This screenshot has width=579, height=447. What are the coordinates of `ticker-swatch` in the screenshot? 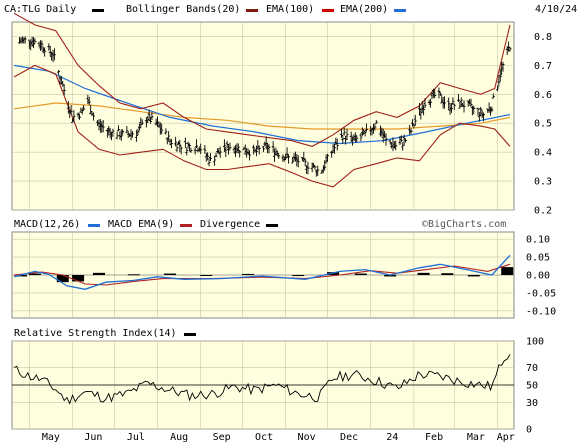 It's located at (98, 10).